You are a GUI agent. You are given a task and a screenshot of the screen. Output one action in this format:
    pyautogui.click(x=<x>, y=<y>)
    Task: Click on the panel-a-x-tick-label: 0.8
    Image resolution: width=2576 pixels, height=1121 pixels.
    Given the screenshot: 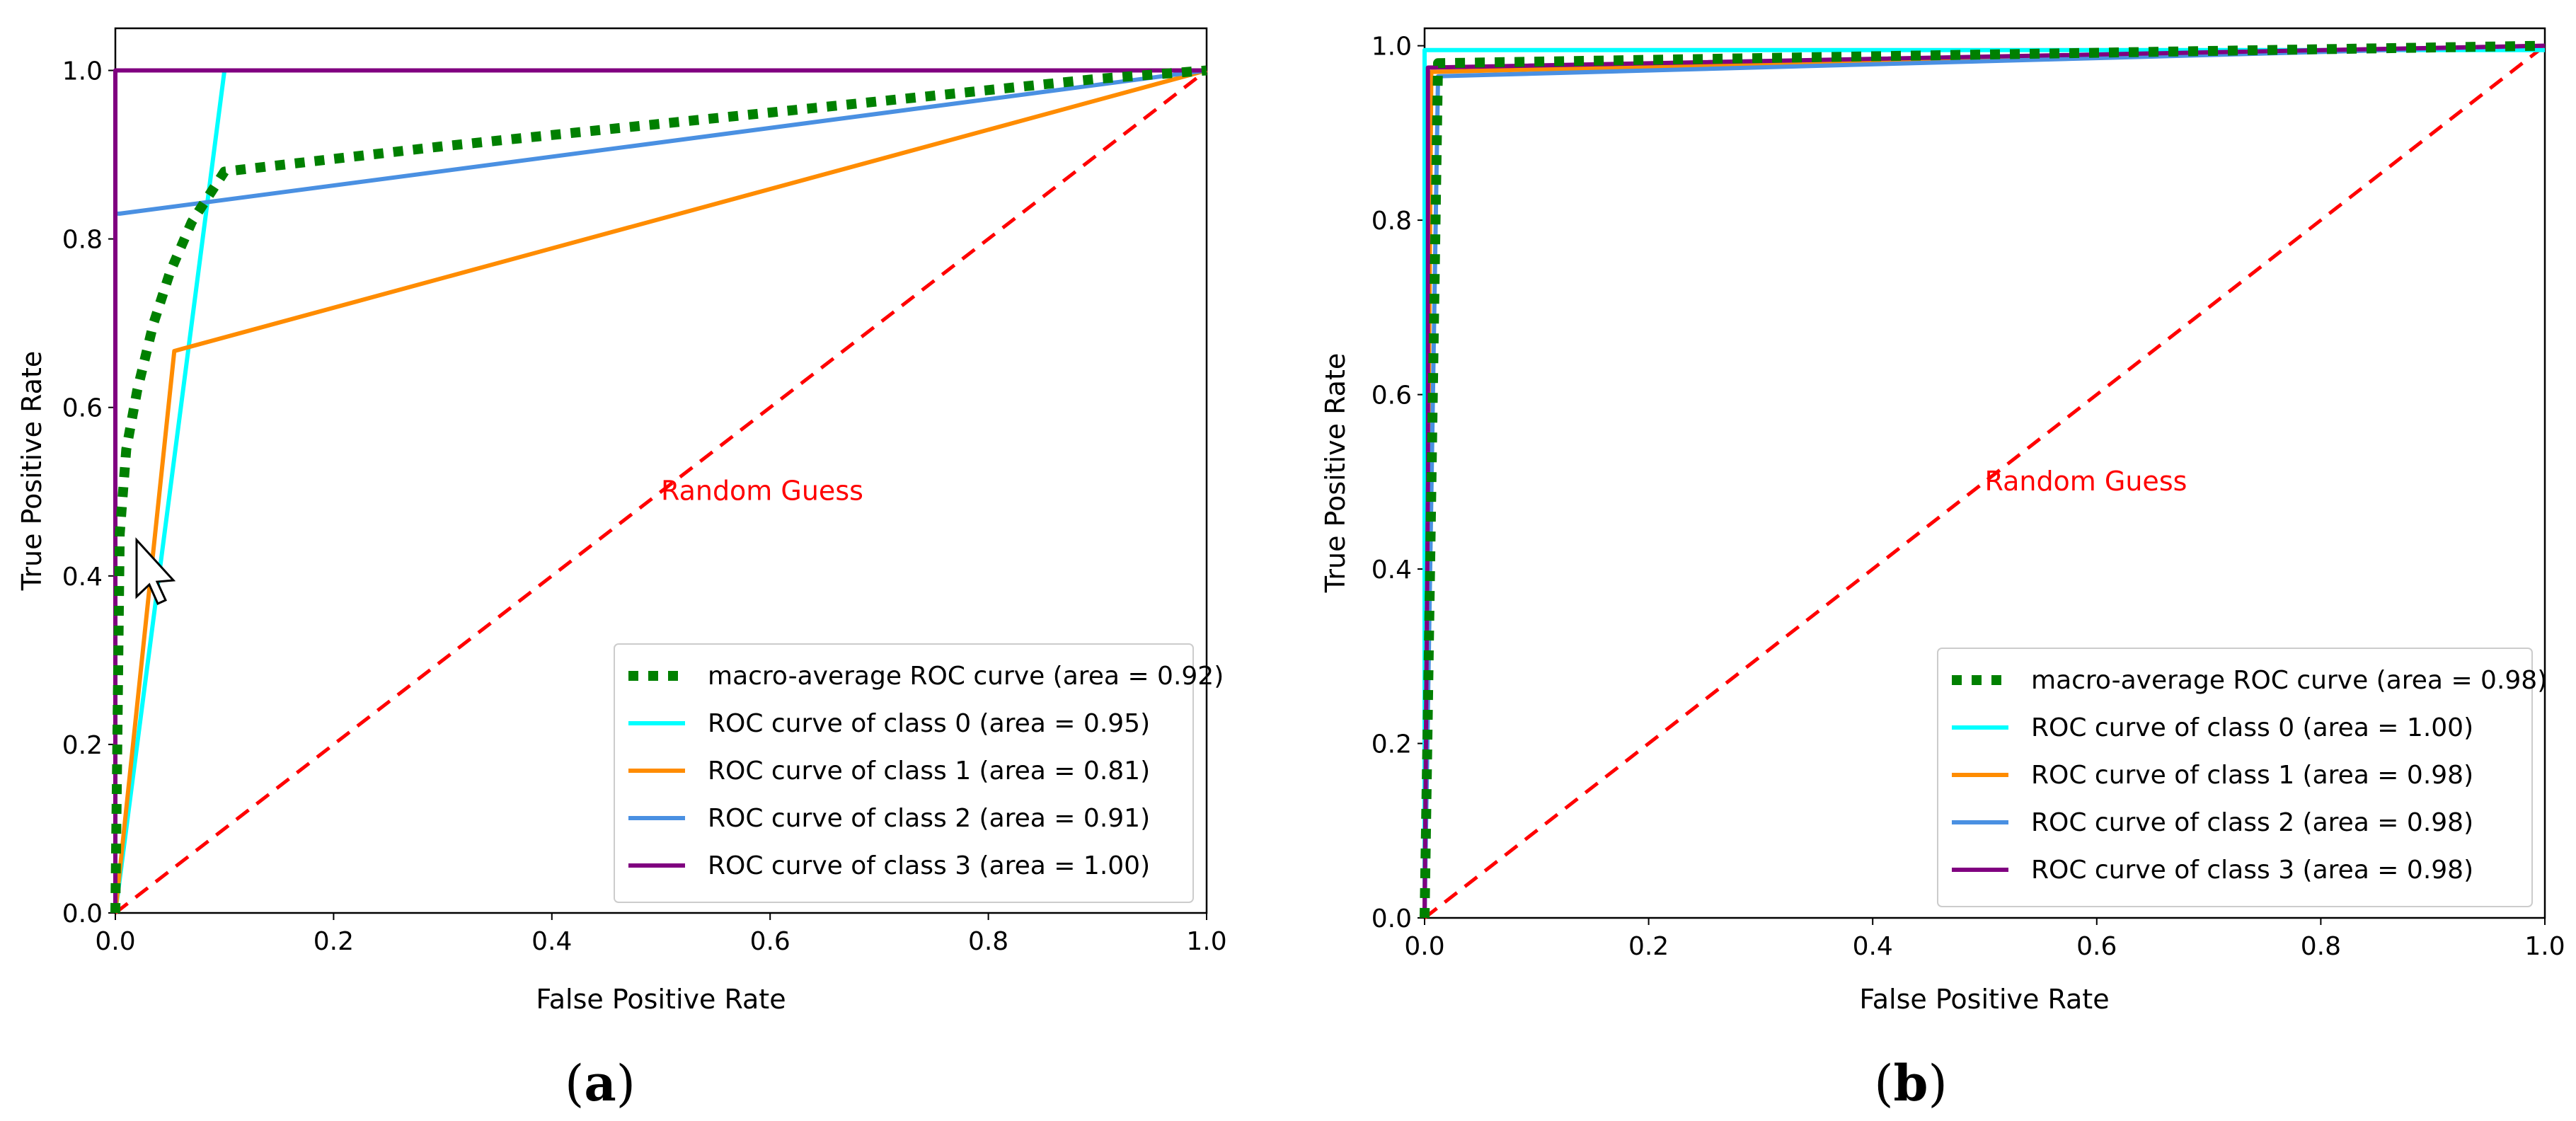 What is the action you would take?
    pyautogui.click(x=988, y=941)
    